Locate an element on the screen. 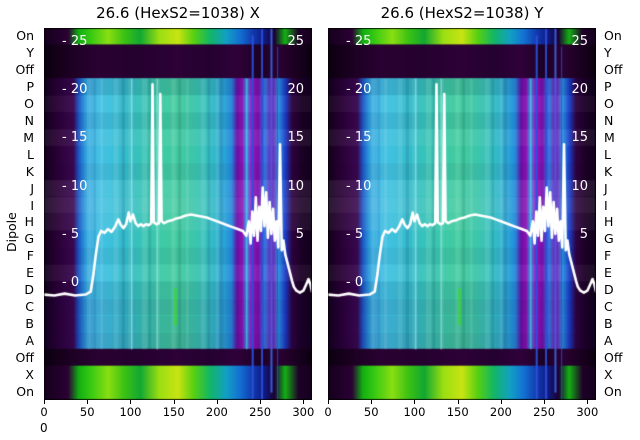  row-label-left-4: O is located at coordinates (29, 104).